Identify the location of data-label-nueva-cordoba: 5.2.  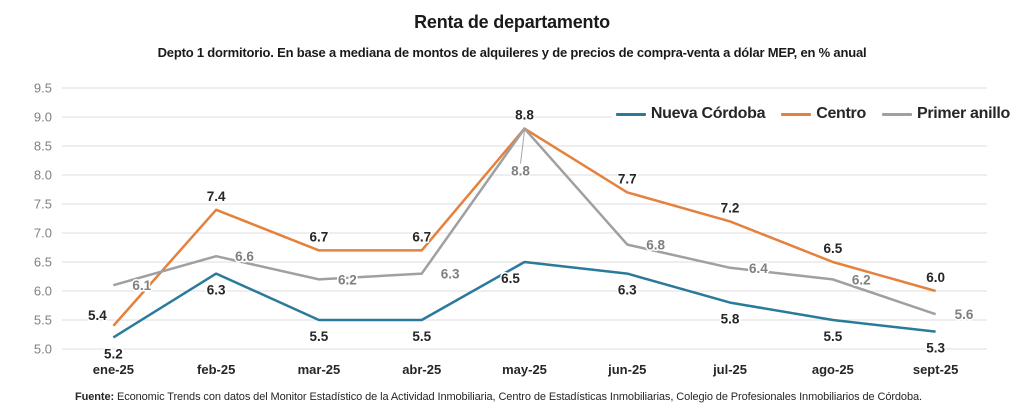
(113, 353).